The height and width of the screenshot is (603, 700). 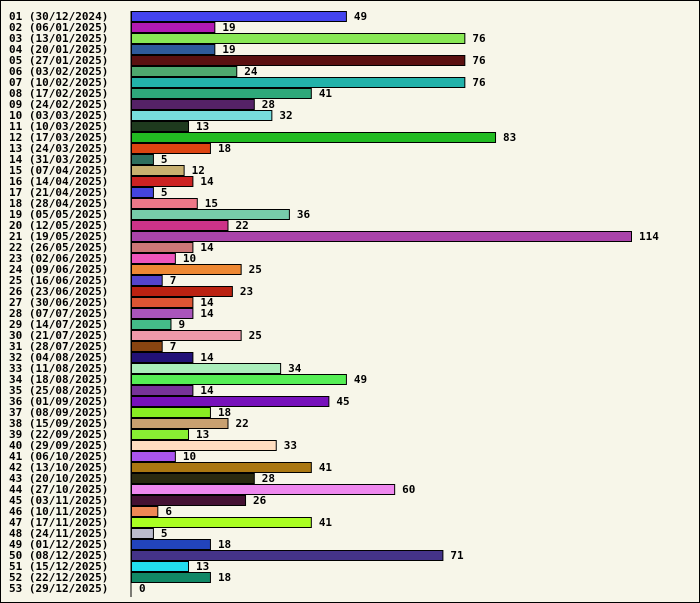 I want to click on category-label: 07 (10/02/2025), so click(x=58, y=82).